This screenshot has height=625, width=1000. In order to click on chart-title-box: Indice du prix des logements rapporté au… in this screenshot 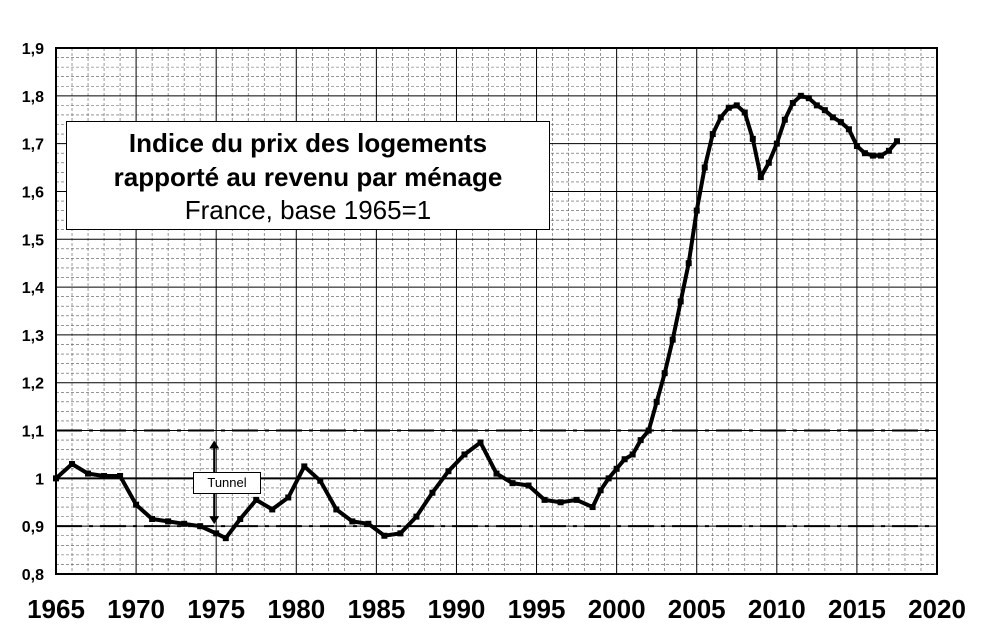, I will do `click(308, 175)`.